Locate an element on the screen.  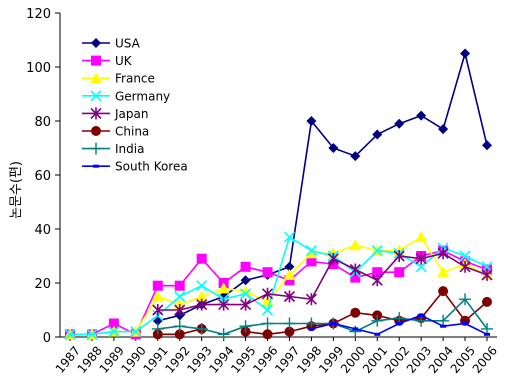
legend-item: USA is located at coordinates (111, 44).